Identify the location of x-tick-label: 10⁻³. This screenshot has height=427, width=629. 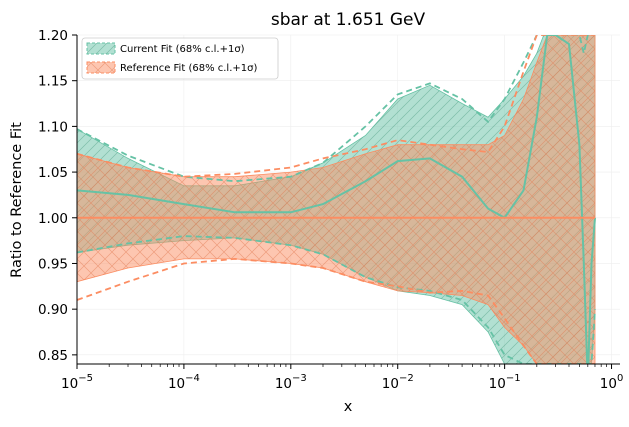
(291, 382).